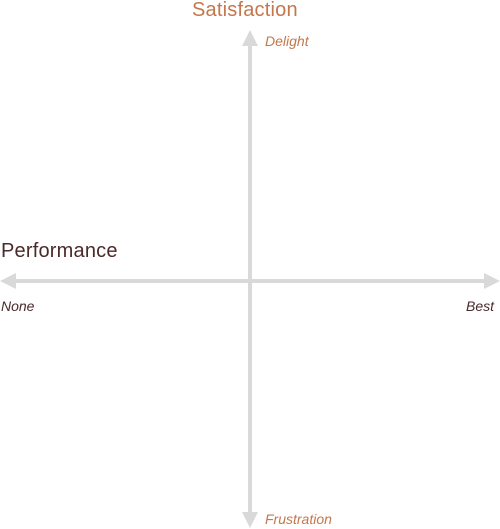  I want to click on y-axis-title: Satisfaction, so click(245, 10).